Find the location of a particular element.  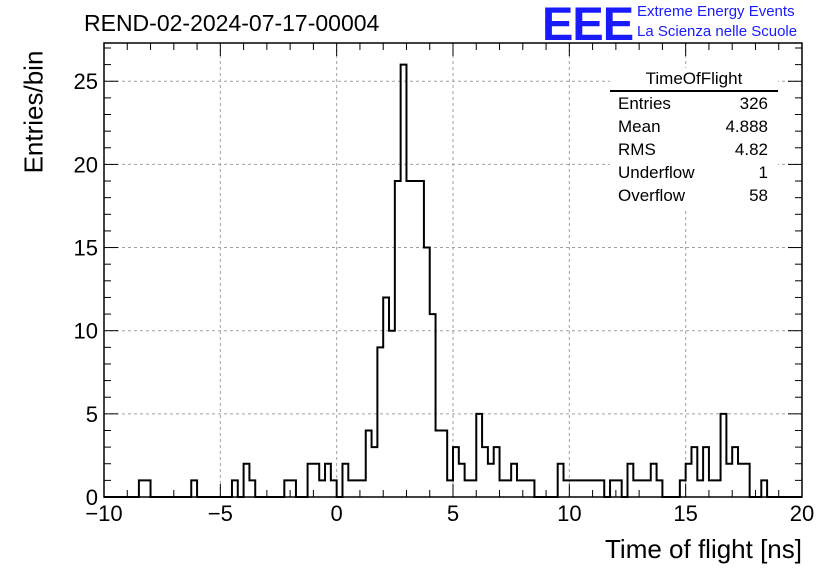

stats-label: RMS is located at coordinates (637, 149).